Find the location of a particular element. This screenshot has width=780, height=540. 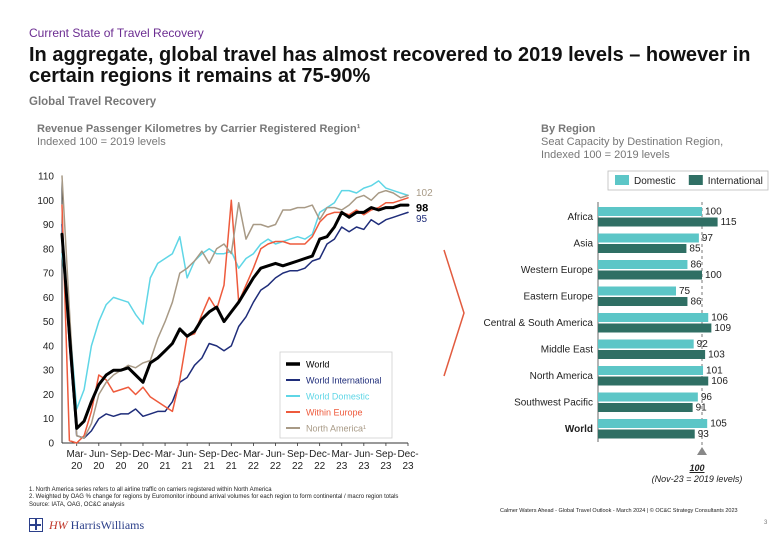

legend-label: World International is located at coordinates (343, 381).